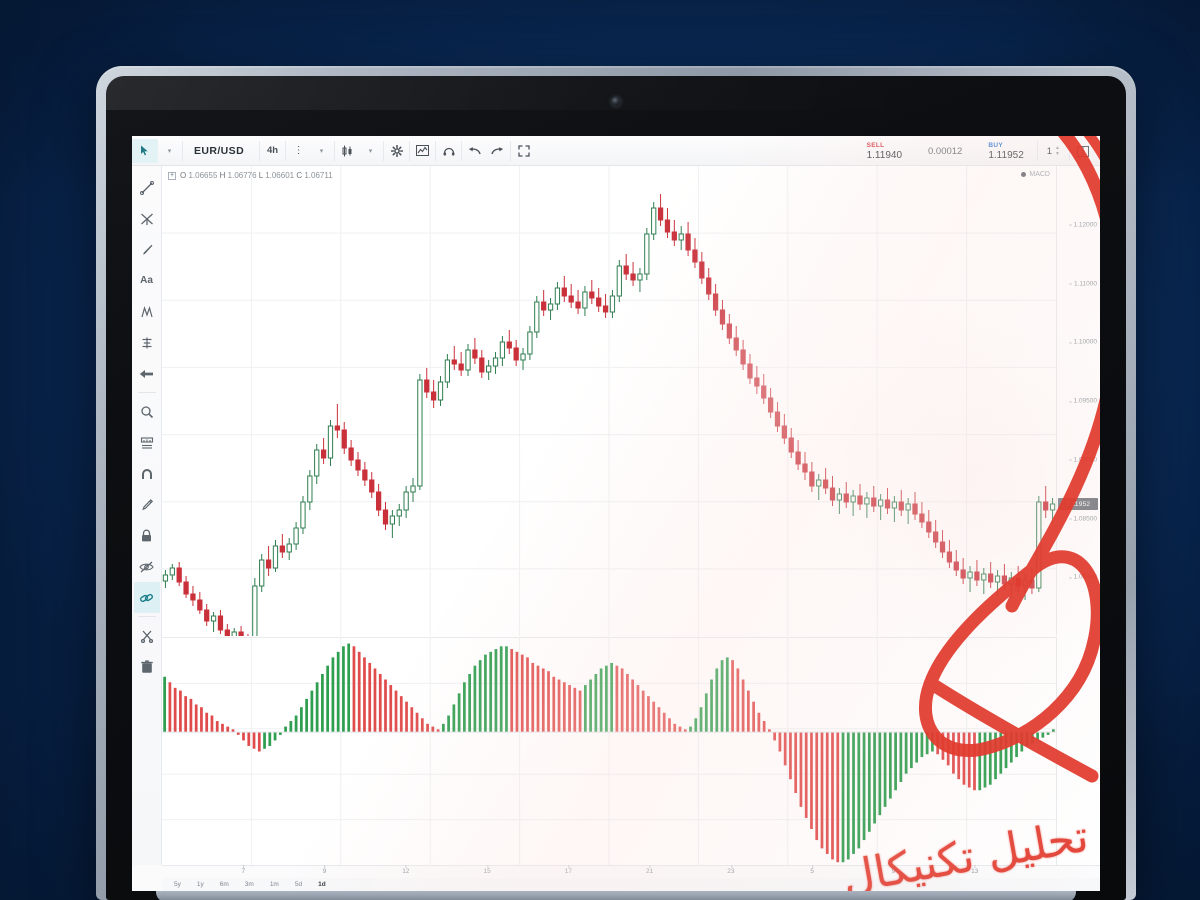 Image resolution: width=1200 pixels, height=900 pixels. Describe the element at coordinates (497, 151) in the screenshot. I see `redo-icon` at that location.